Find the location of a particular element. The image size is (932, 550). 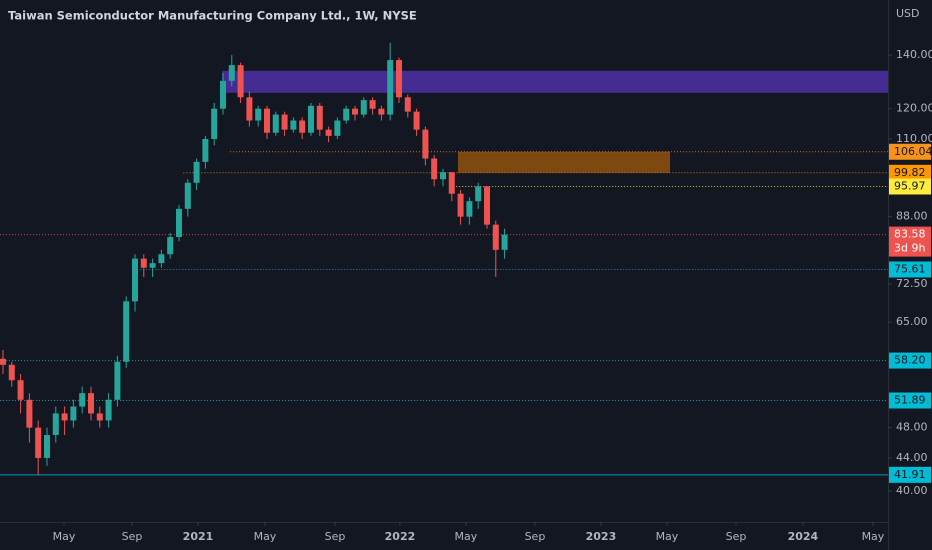

x-tick-label: 2024 is located at coordinates (803, 536).